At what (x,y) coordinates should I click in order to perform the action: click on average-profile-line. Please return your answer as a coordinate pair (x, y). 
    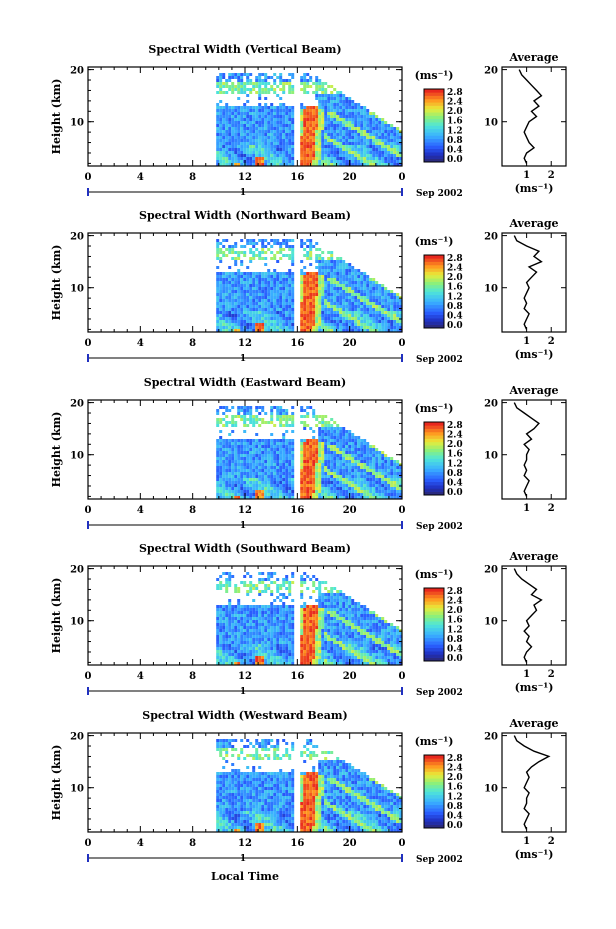
    Looking at the image, I should click on (528, 615).